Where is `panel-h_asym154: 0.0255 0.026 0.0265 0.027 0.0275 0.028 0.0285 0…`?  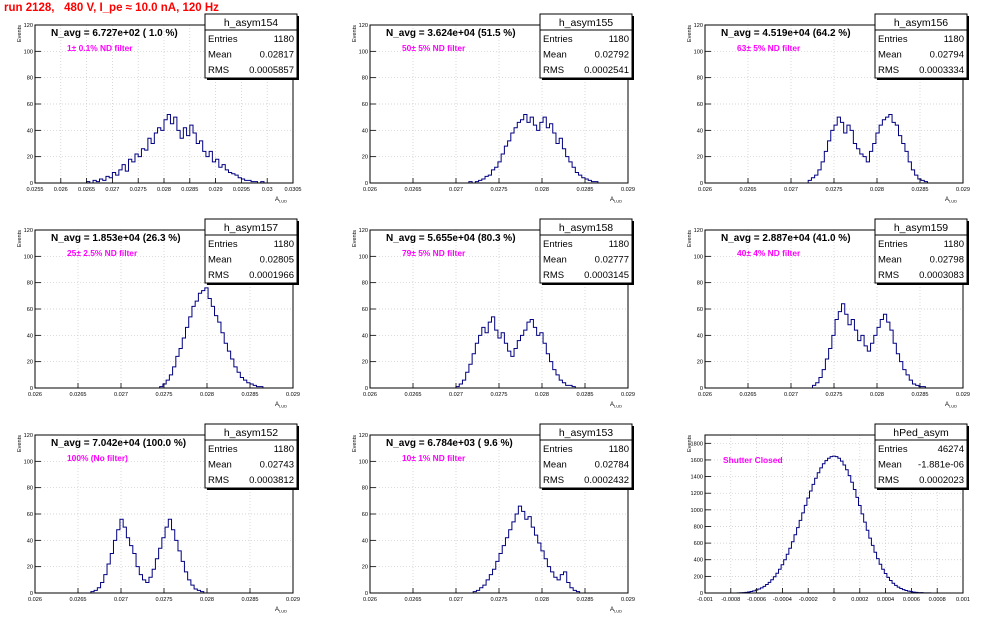
panel-h_asym154: 0.0255 0.026 0.0265 0.027 0.0275 0.028 0.0285 0… is located at coordinates (159, 108).